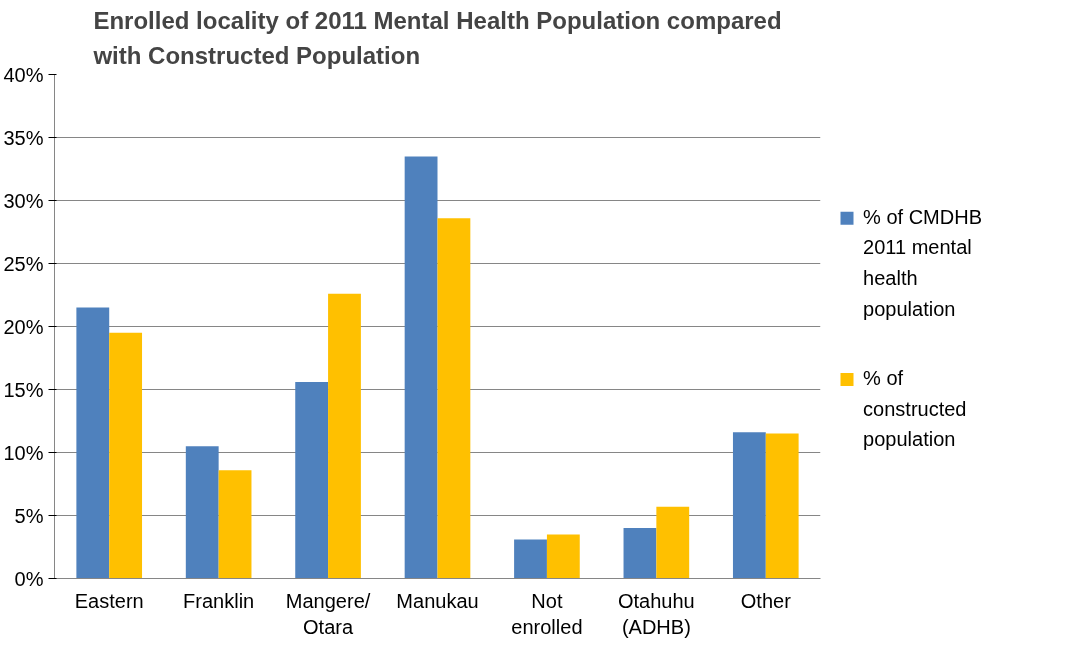  Describe the element at coordinates (23, 74) in the screenshot. I see `y-tick-label: 40%` at that location.